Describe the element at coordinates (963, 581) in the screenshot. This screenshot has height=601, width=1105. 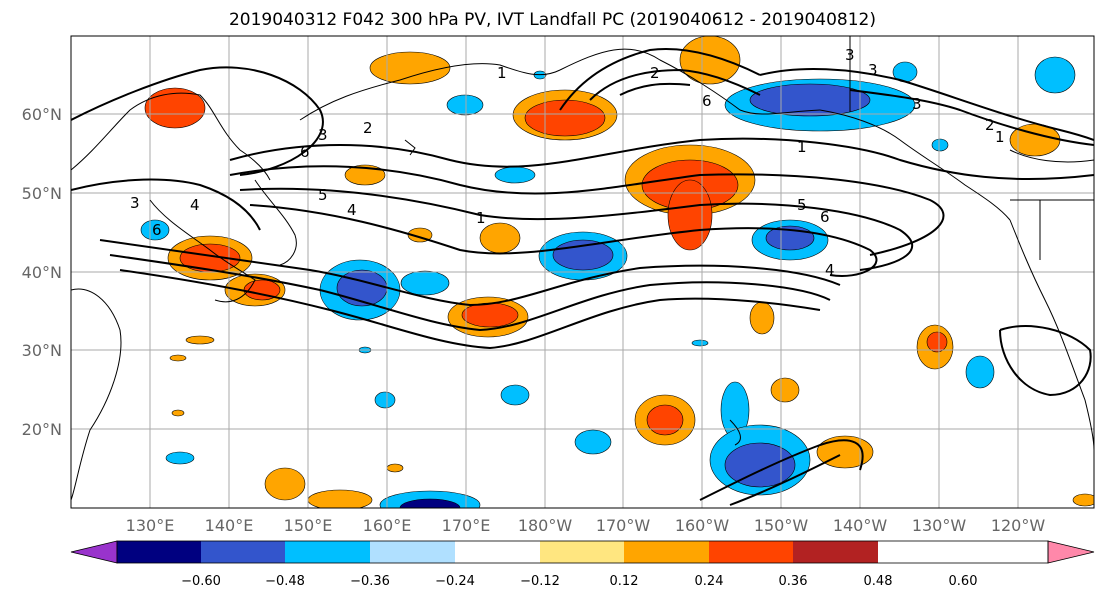
I see `colorbar-tick-label: 0.60` at that location.